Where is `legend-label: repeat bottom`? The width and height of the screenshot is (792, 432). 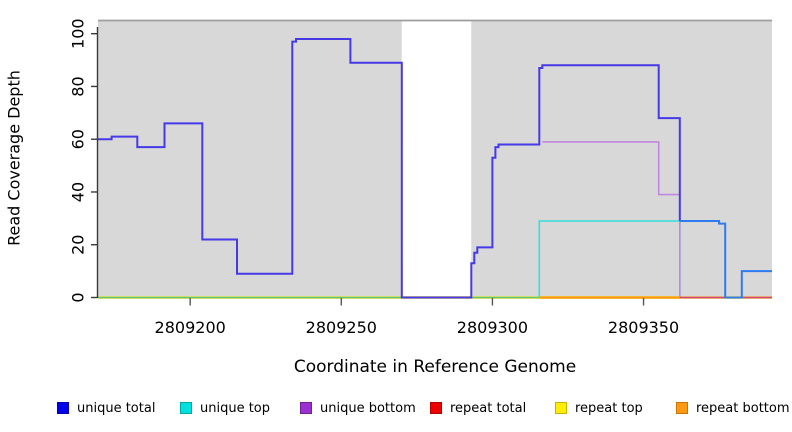 legend-label: repeat bottom is located at coordinates (743, 408).